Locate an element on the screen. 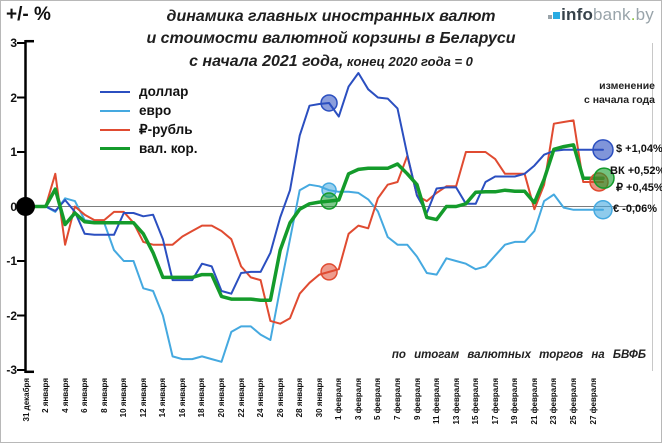 The height and width of the screenshot is (443, 662). legend-label: ₽-рубль is located at coordinates (166, 129).